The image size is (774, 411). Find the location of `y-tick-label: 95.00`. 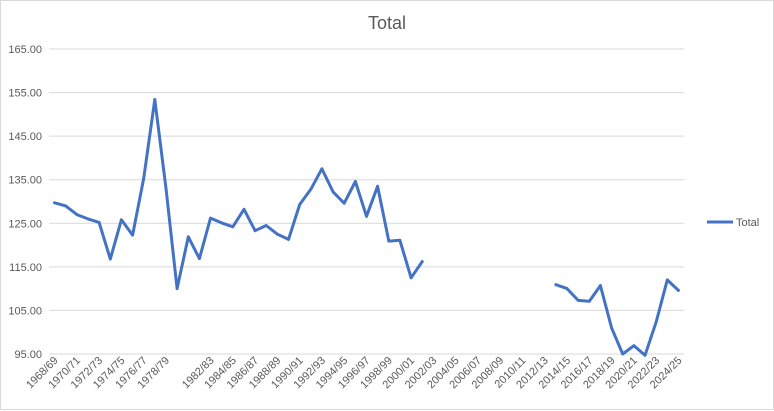

y-tick-label: 95.00 is located at coordinates (28, 355).